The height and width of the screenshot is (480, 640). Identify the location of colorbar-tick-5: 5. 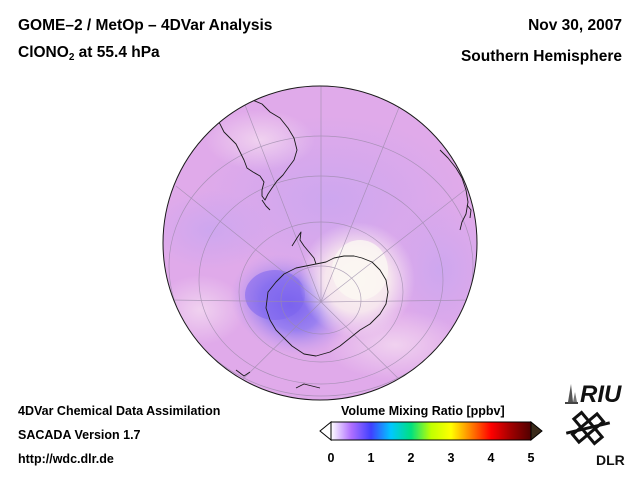
(531, 458).